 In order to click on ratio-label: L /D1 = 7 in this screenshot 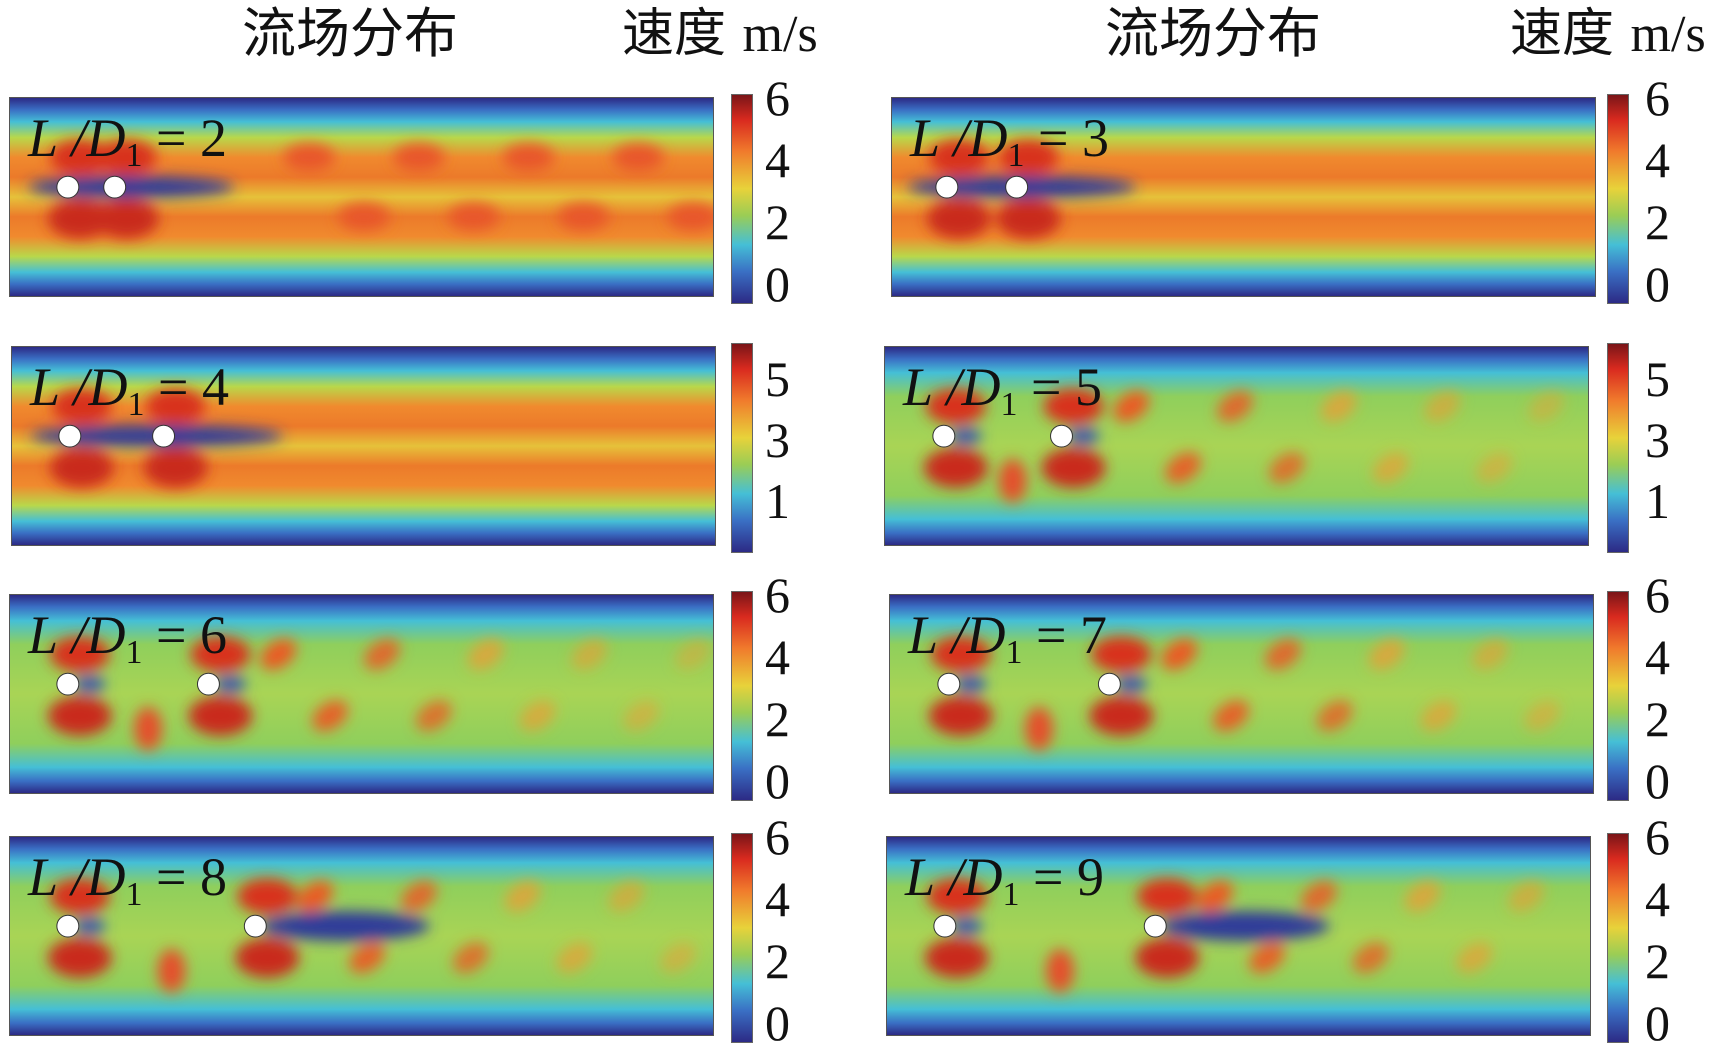, I will do `click(1007, 644)`.